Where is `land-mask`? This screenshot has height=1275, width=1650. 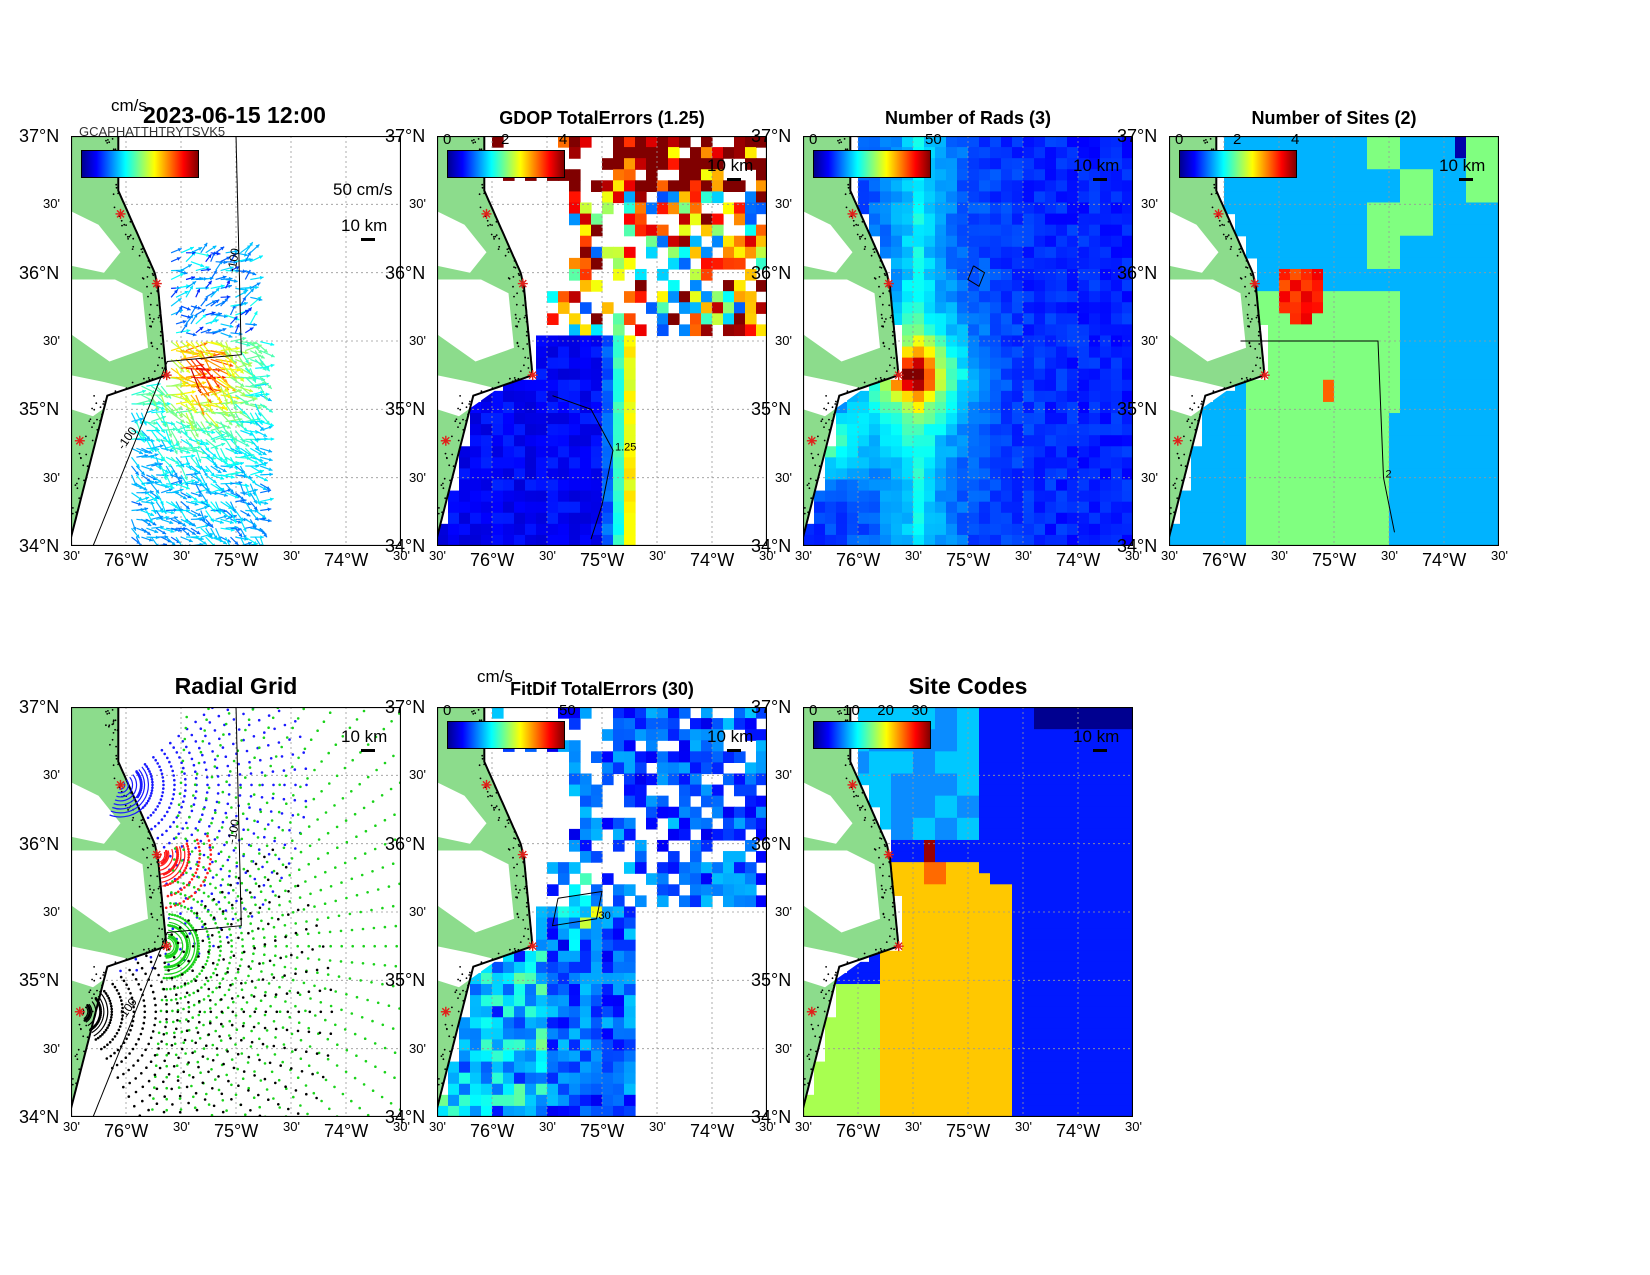
land-mask is located at coordinates (119, 912).